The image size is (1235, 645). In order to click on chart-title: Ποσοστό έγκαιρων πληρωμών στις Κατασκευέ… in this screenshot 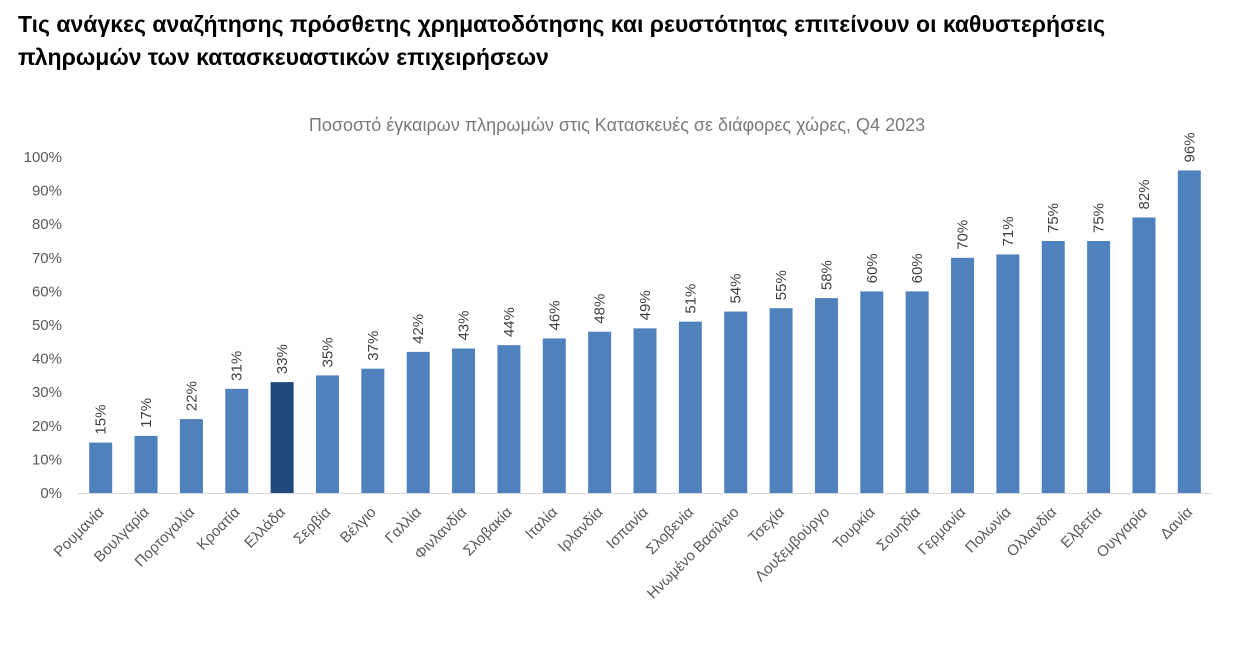, I will do `click(617, 125)`.